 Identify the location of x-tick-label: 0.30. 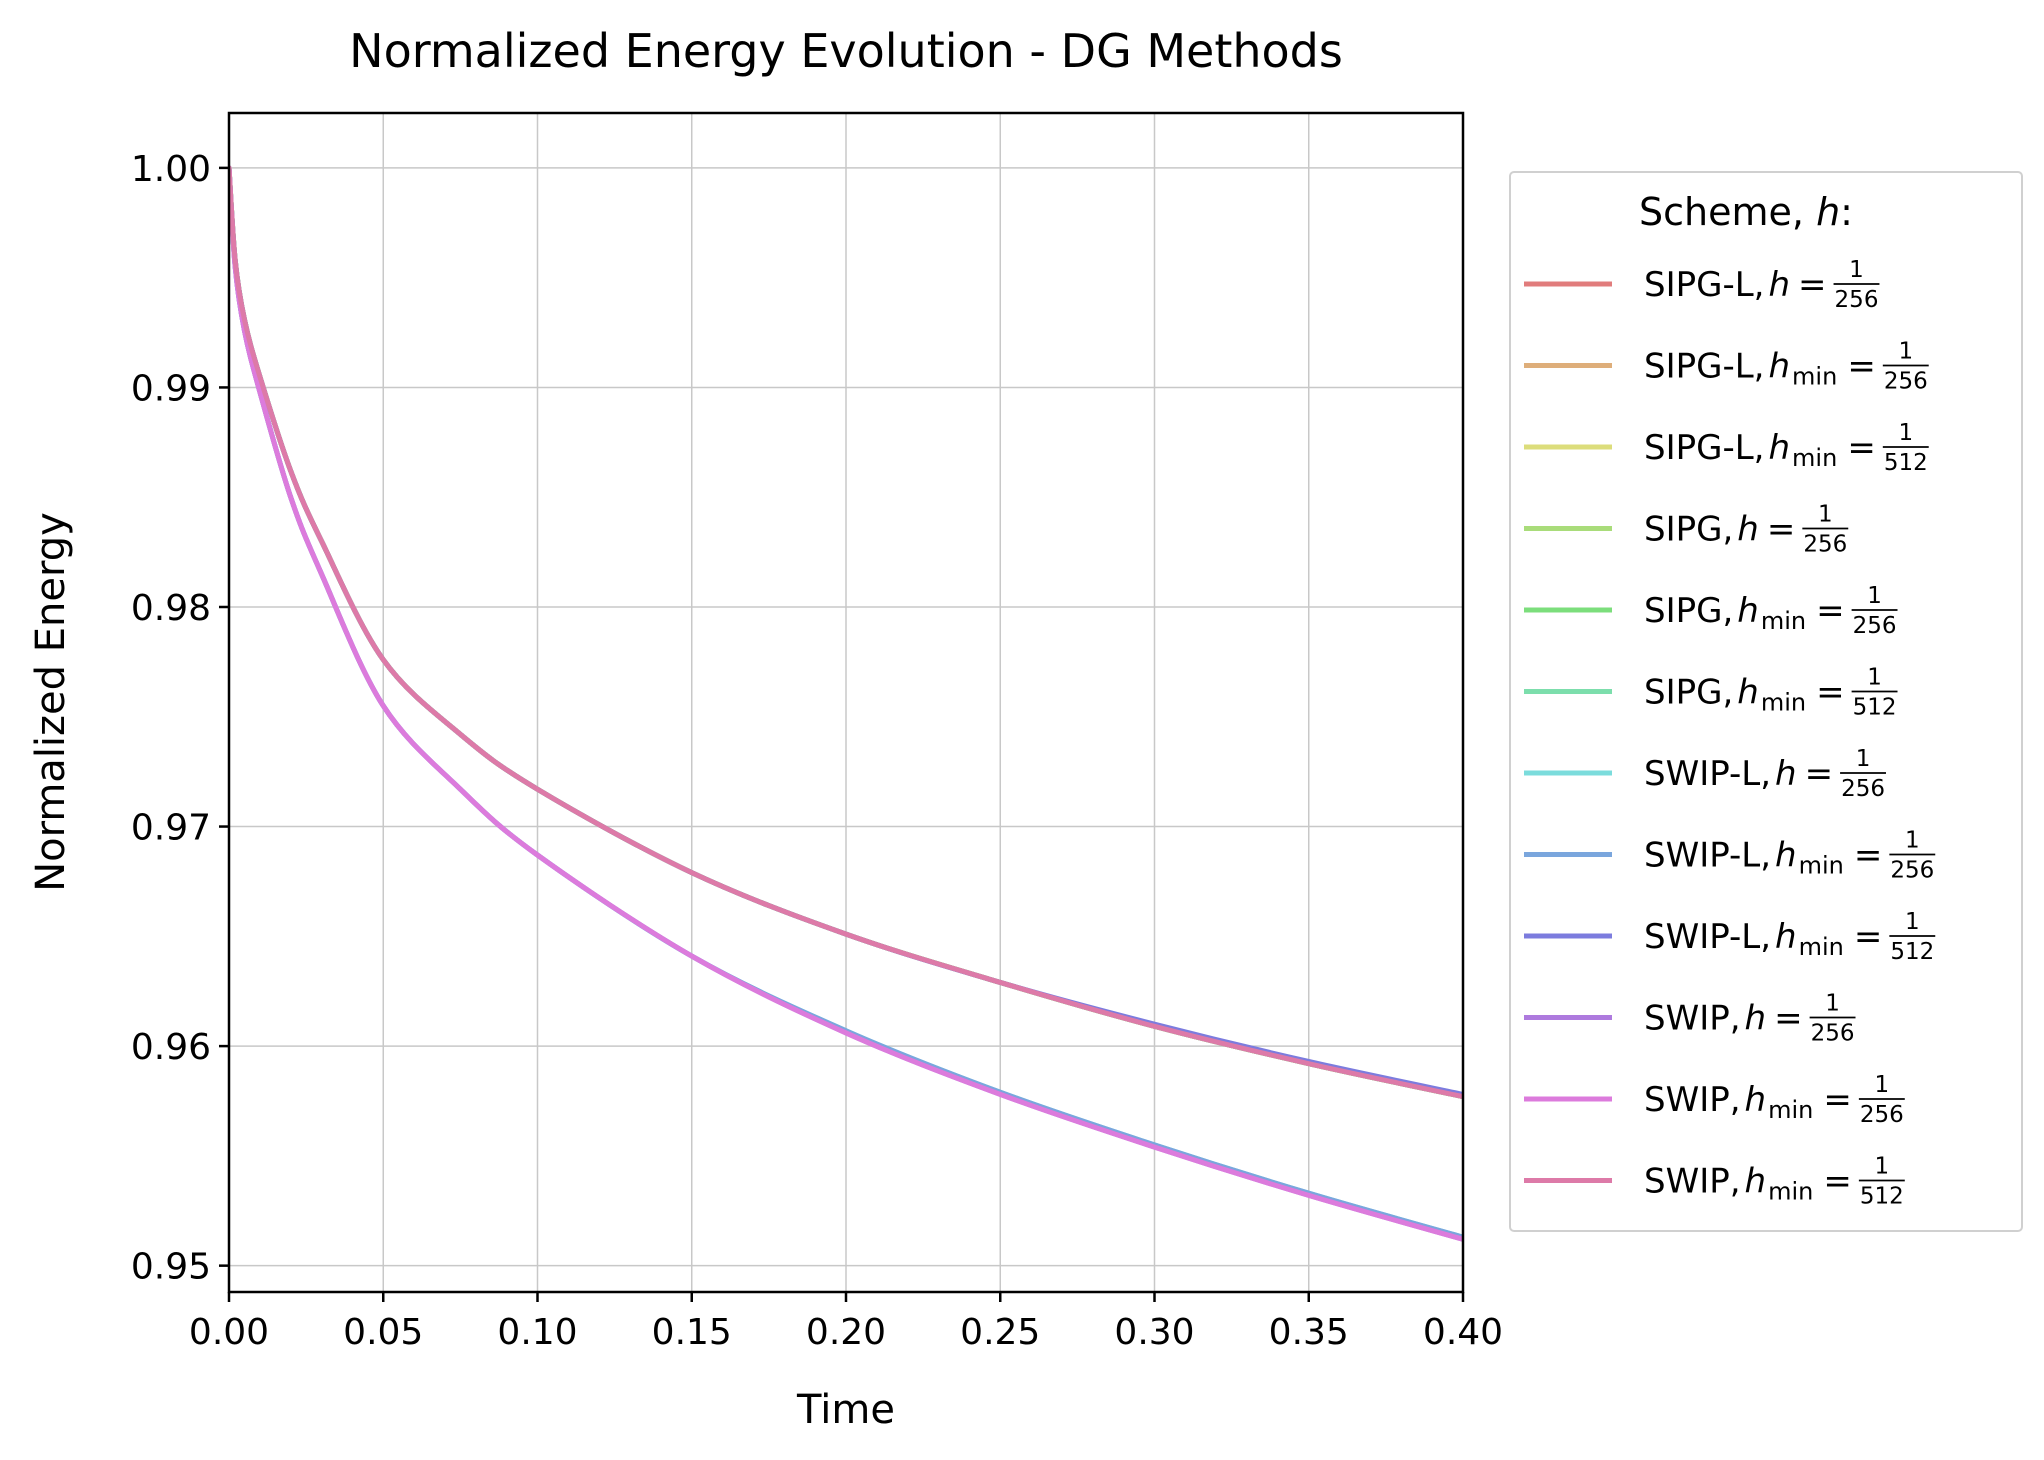
(1154, 1332).